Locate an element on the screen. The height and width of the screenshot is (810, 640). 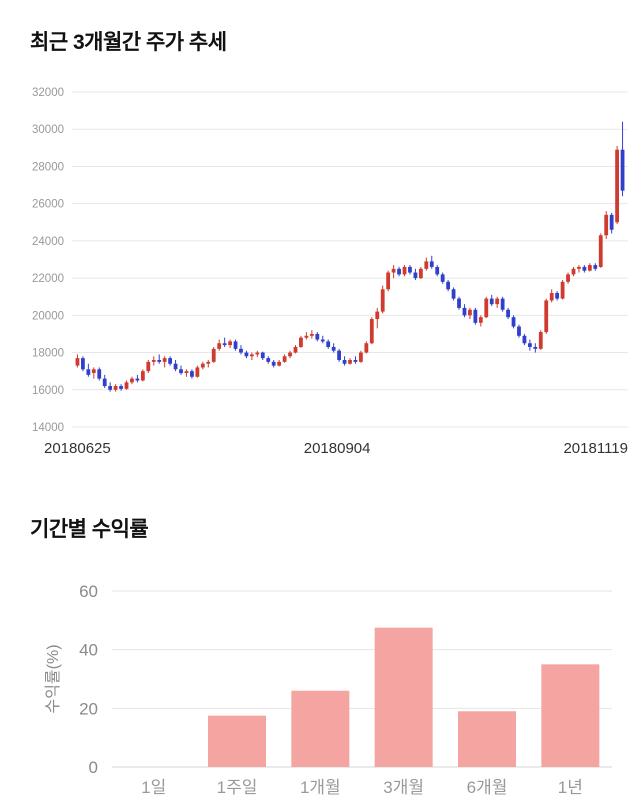
period-return-title: 기간별 수익률 is located at coordinates (89, 529).